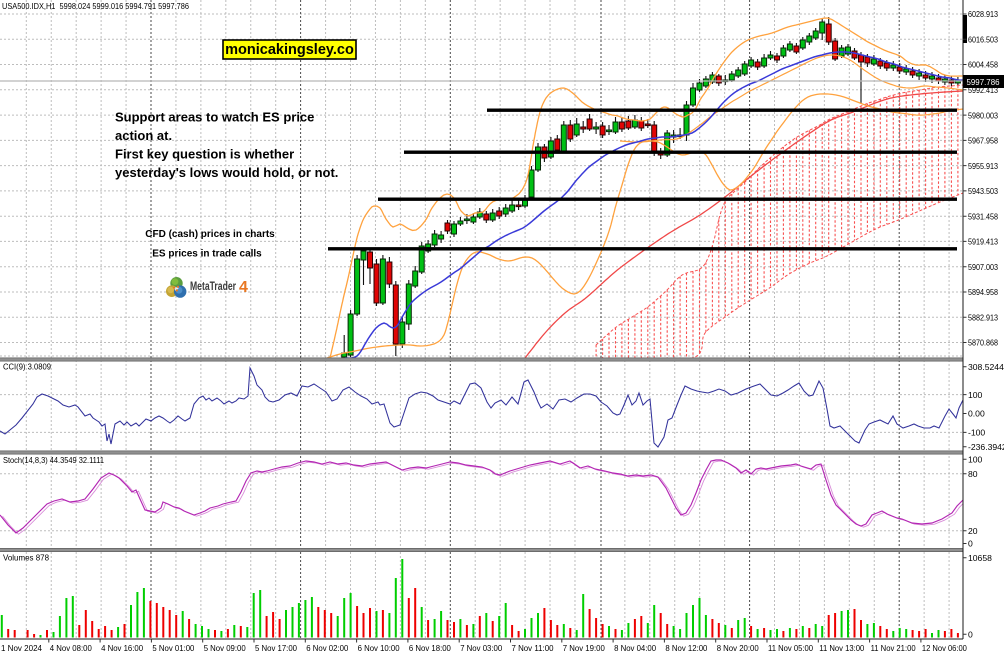 This screenshot has width=1004, height=657. What do you see at coordinates (379, 648) in the screenshot?
I see `svg-text: 6 Nov 10:00` at bounding box center [379, 648].